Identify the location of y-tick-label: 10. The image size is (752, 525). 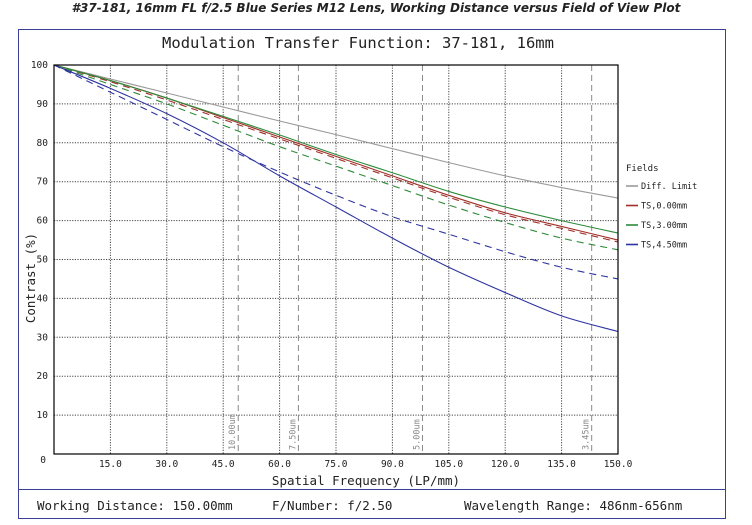
(43, 415).